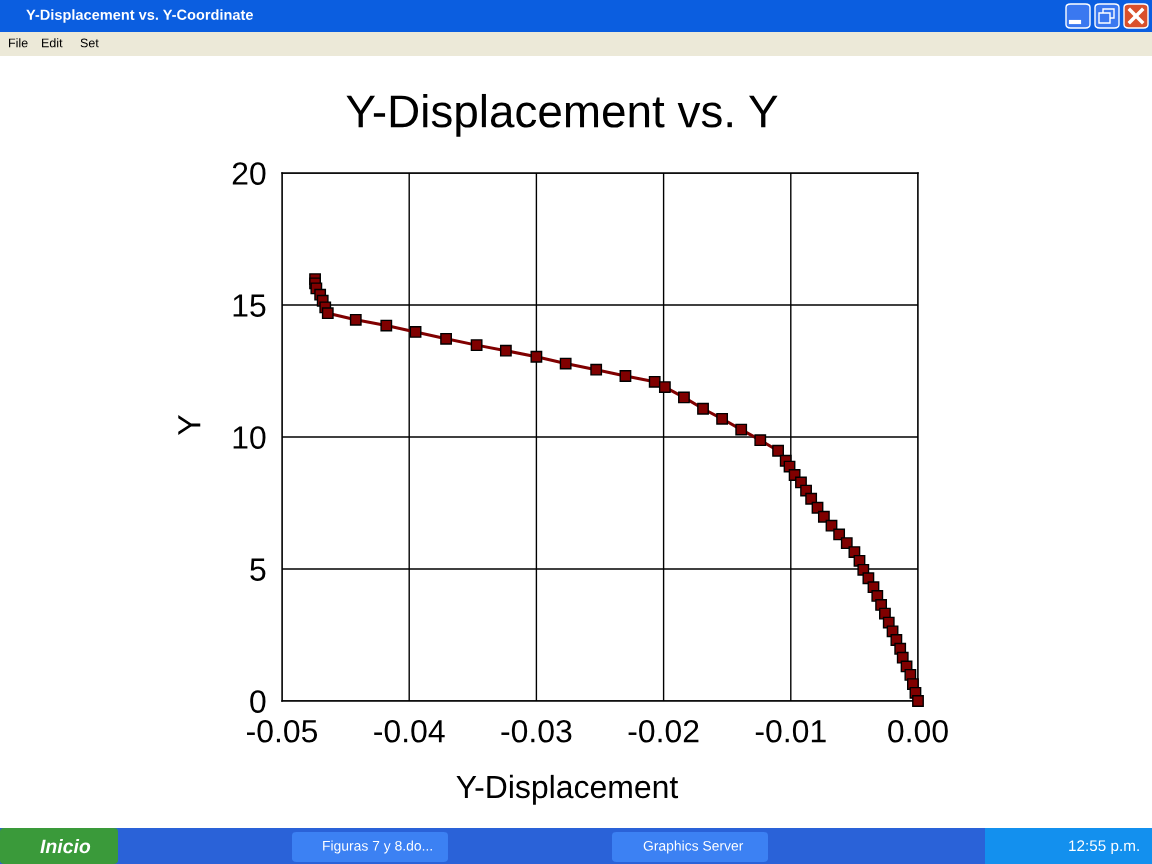 This screenshot has width=1152, height=864. I want to click on chart-title: Y-Displacement vs. Y, so click(562, 115).